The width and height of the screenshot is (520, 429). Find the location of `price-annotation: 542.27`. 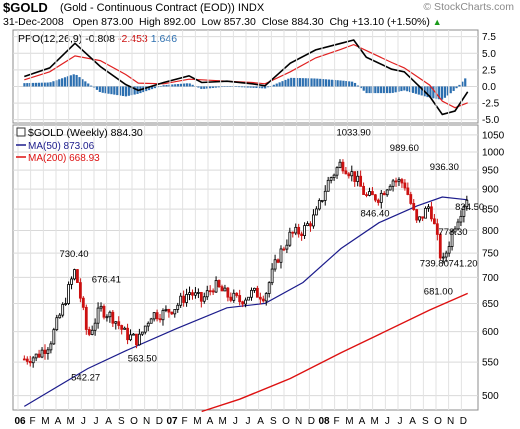

price-annotation: 542.27 is located at coordinates (85, 378).